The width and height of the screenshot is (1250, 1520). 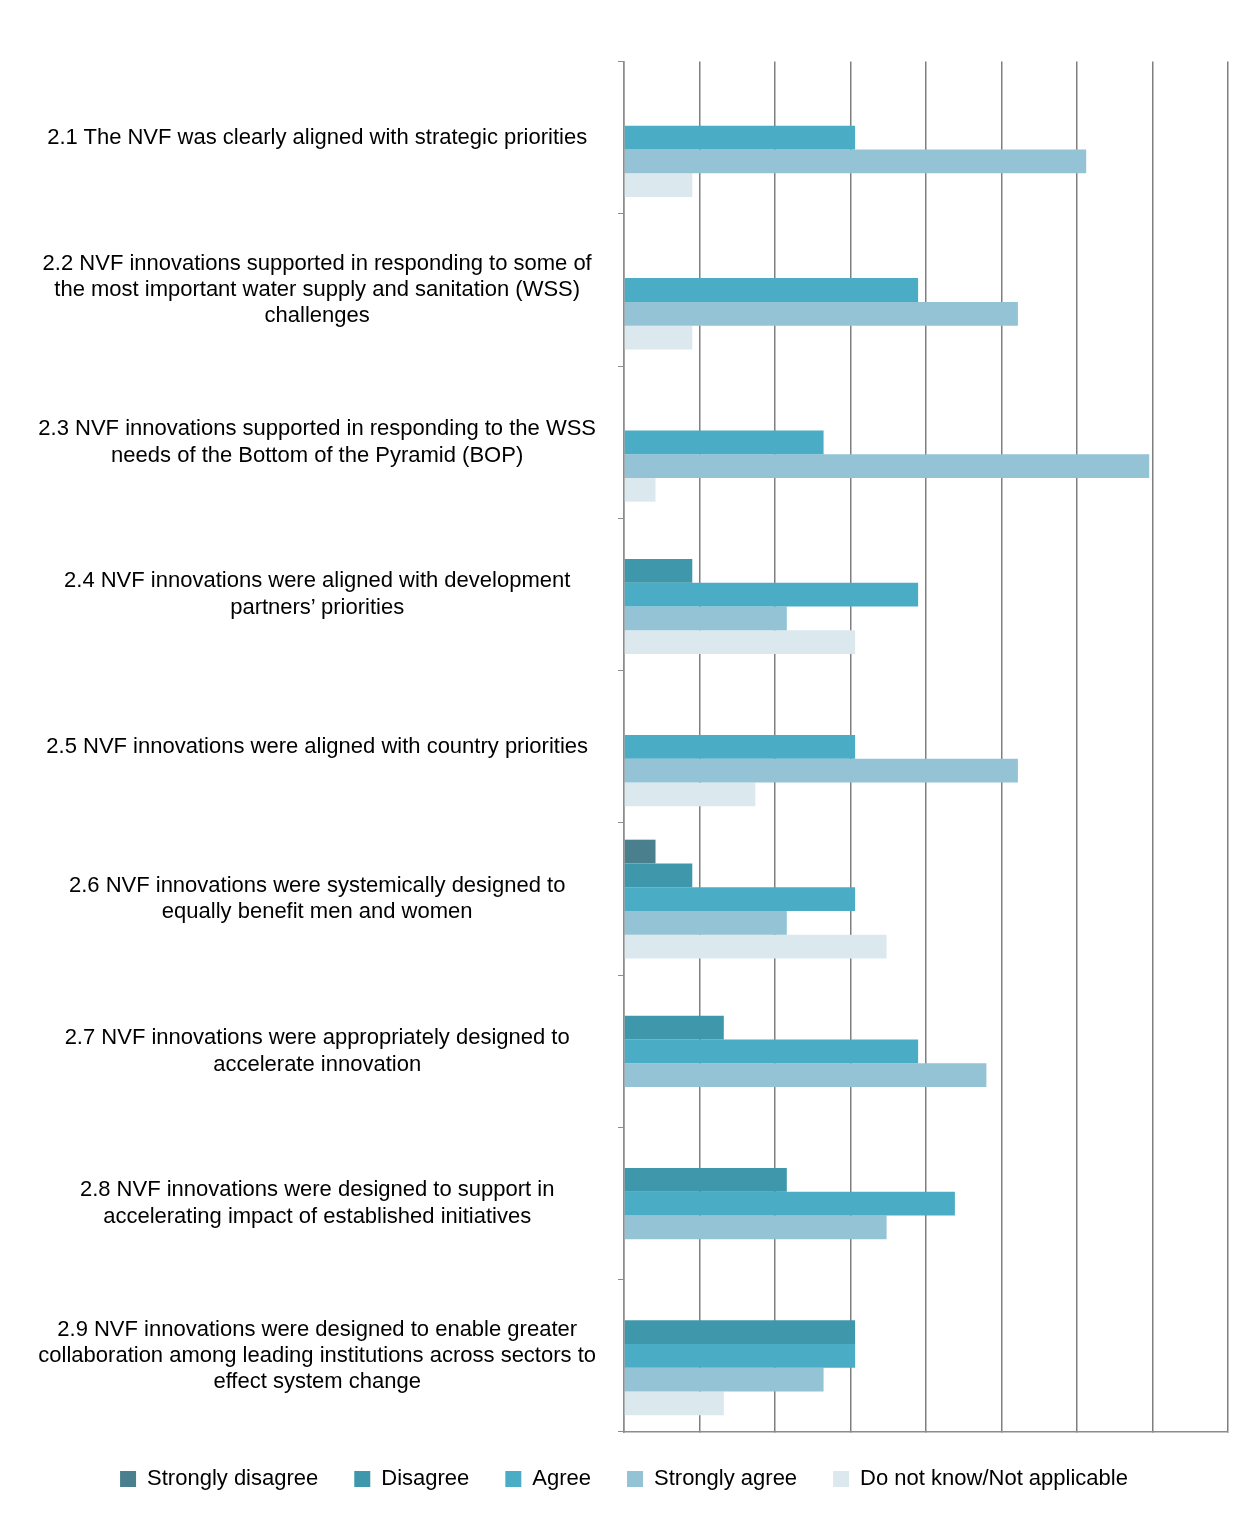 What do you see at coordinates (317, 441) in the screenshot?
I see `y-tick-label: 2.3 NVF innovations supported in responding to the WSS needs of the Bottom of the Pyramid (BOP)` at bounding box center [317, 441].